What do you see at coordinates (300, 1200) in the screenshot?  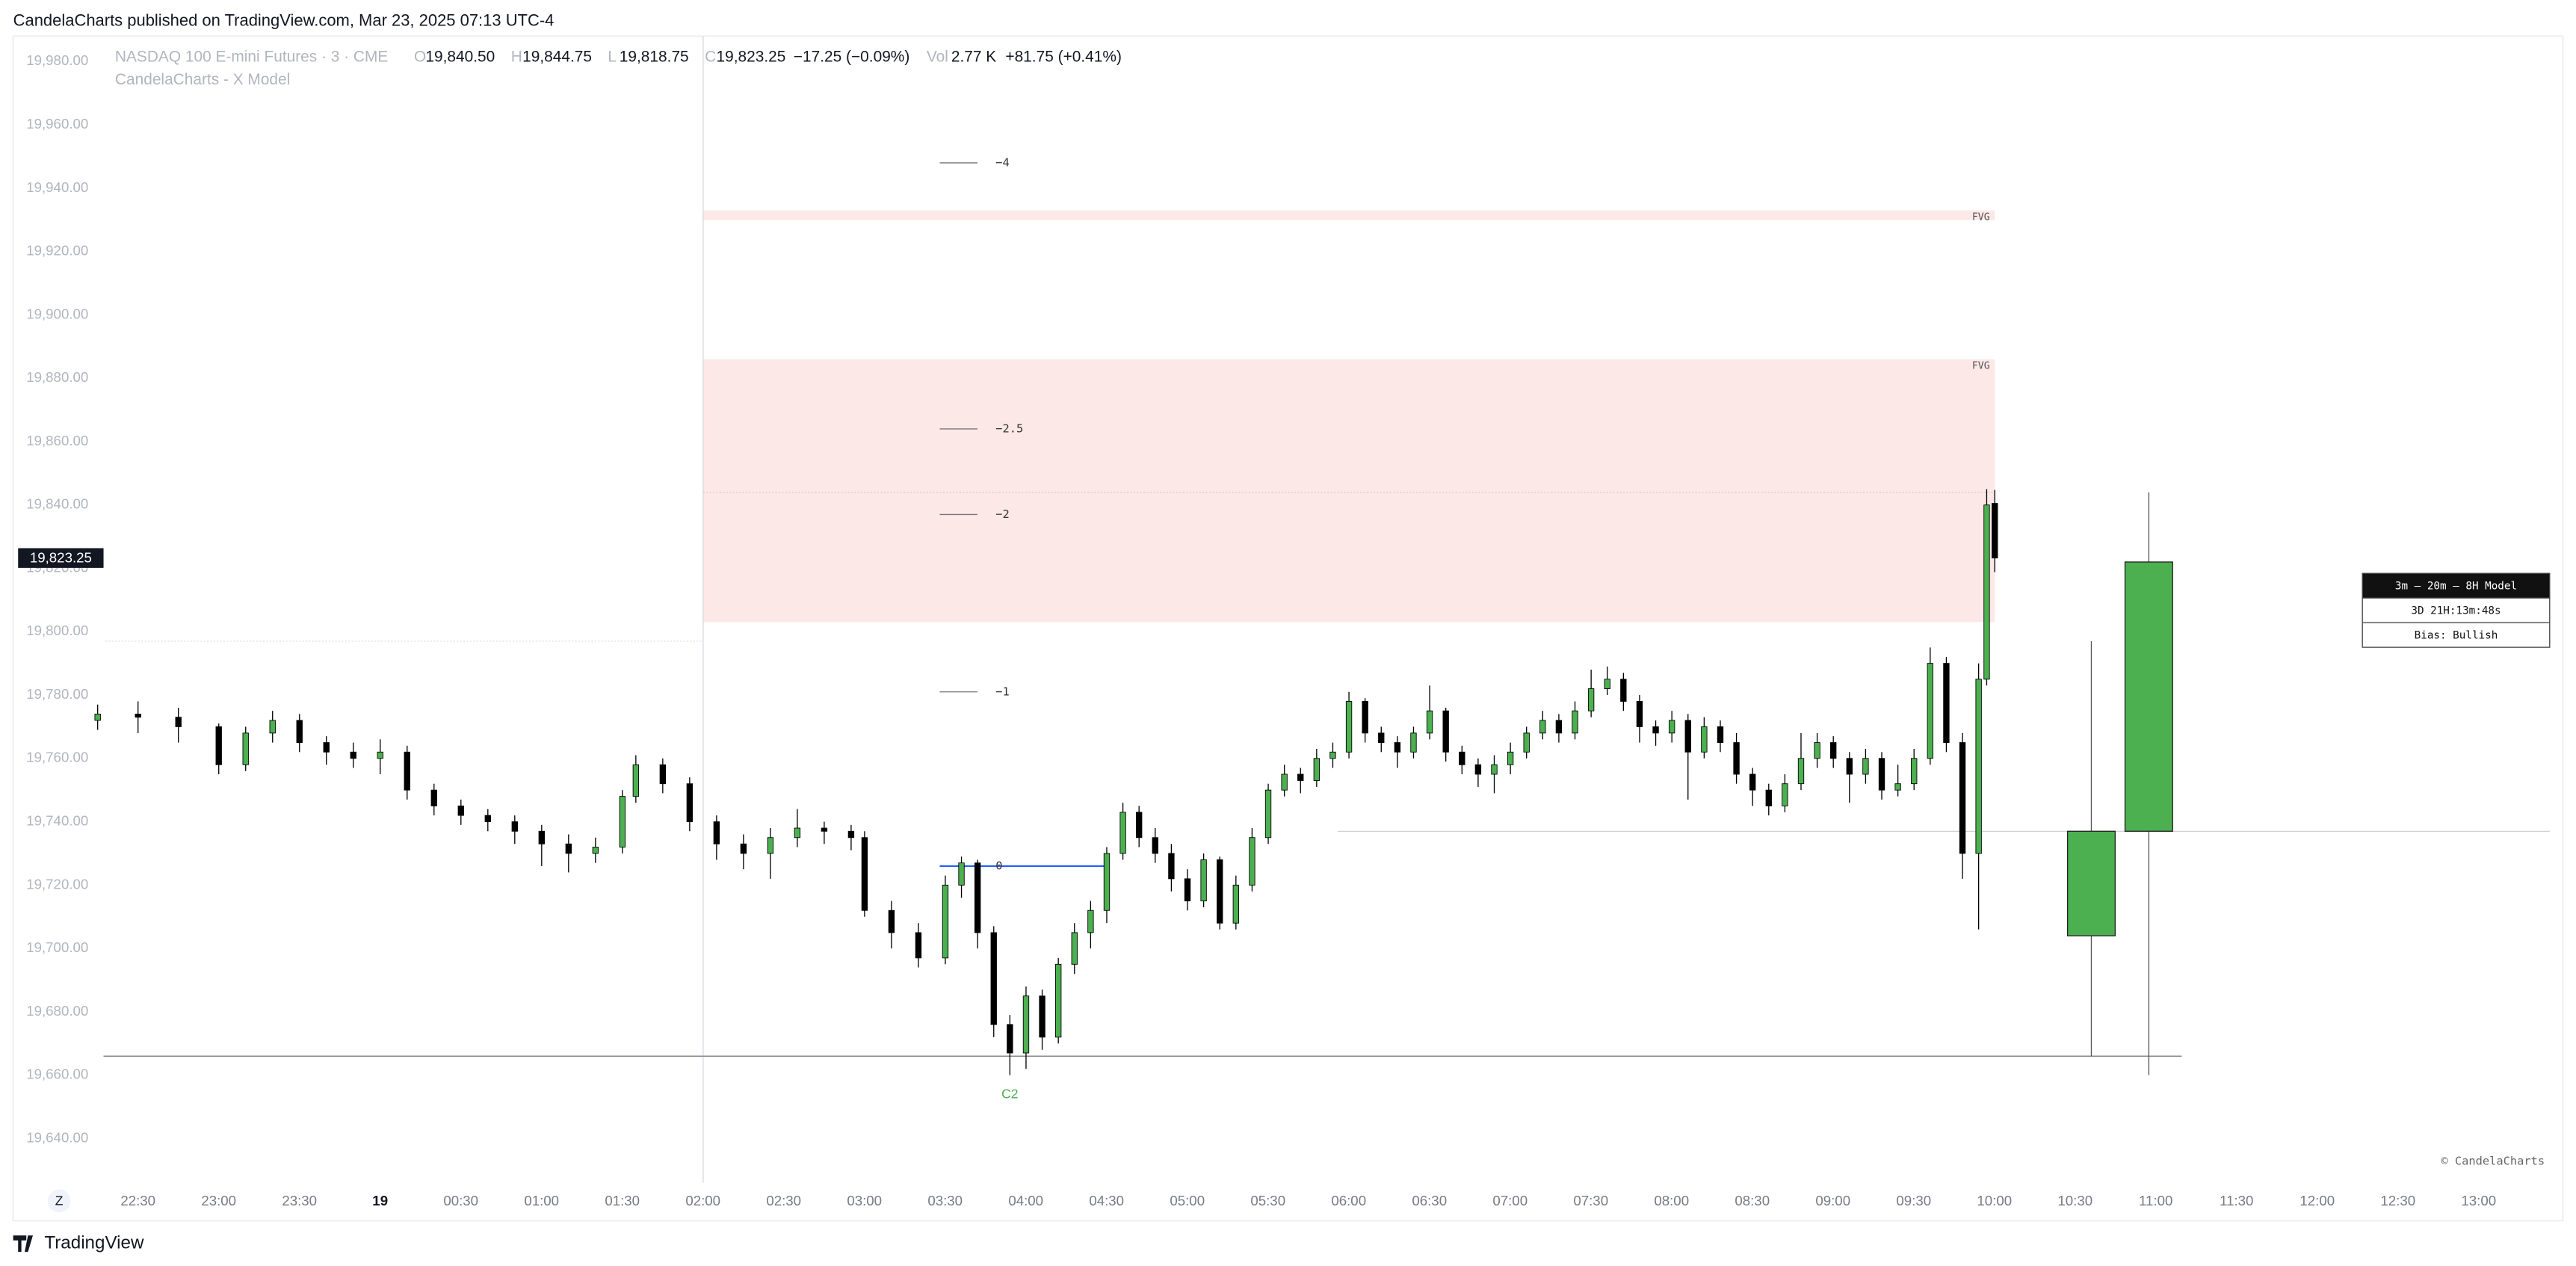 I see `x-tick-label: 23:30` at bounding box center [300, 1200].